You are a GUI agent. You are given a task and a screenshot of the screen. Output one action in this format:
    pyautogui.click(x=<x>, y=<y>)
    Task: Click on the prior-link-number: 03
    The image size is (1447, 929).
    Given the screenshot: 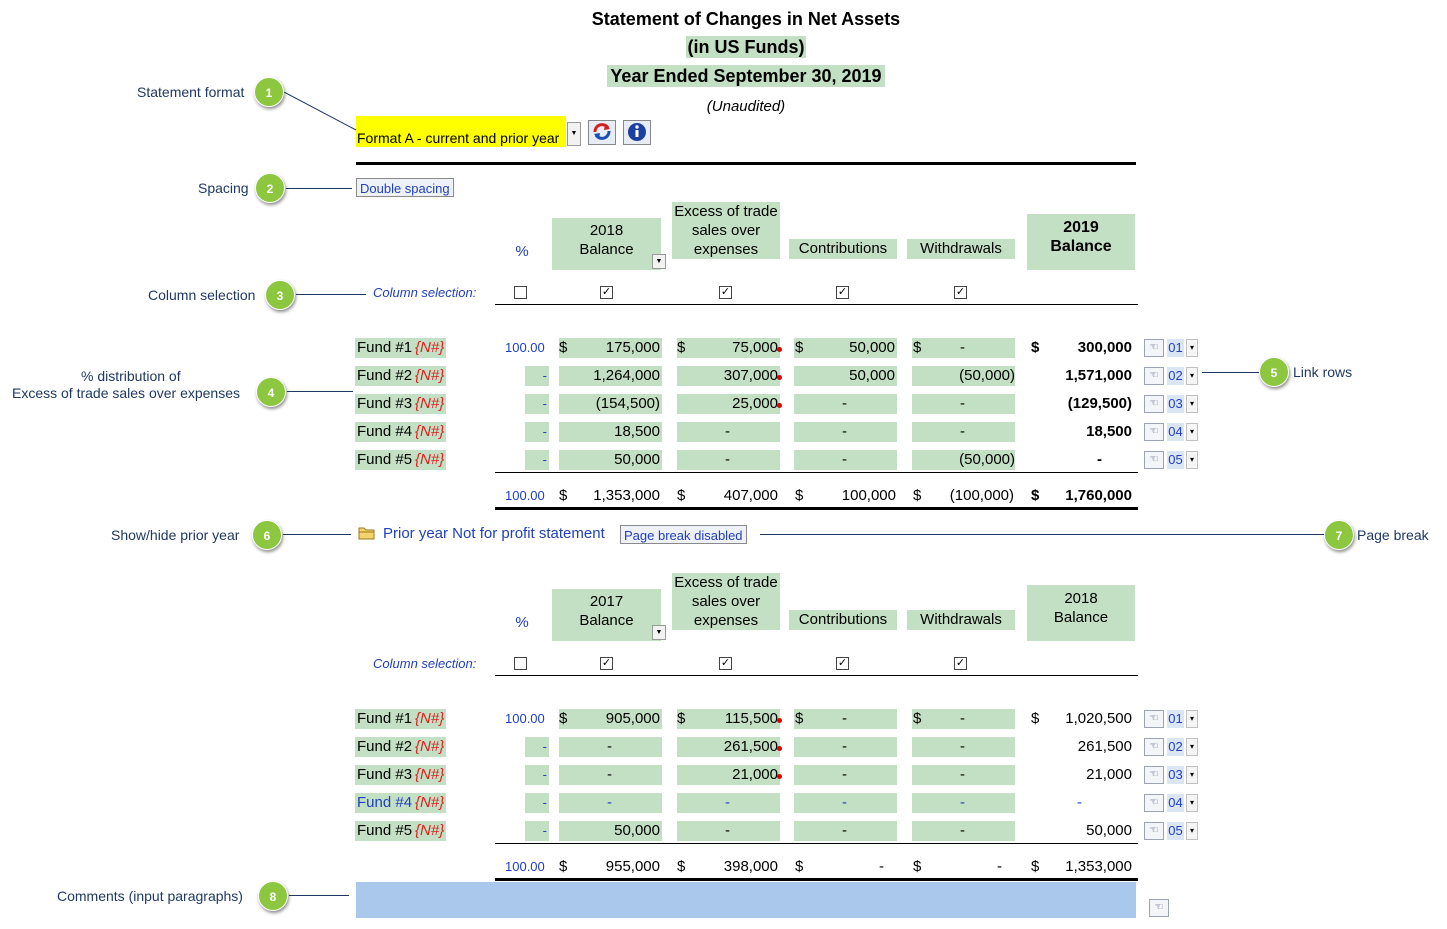 What is the action you would take?
    pyautogui.click(x=1175, y=775)
    